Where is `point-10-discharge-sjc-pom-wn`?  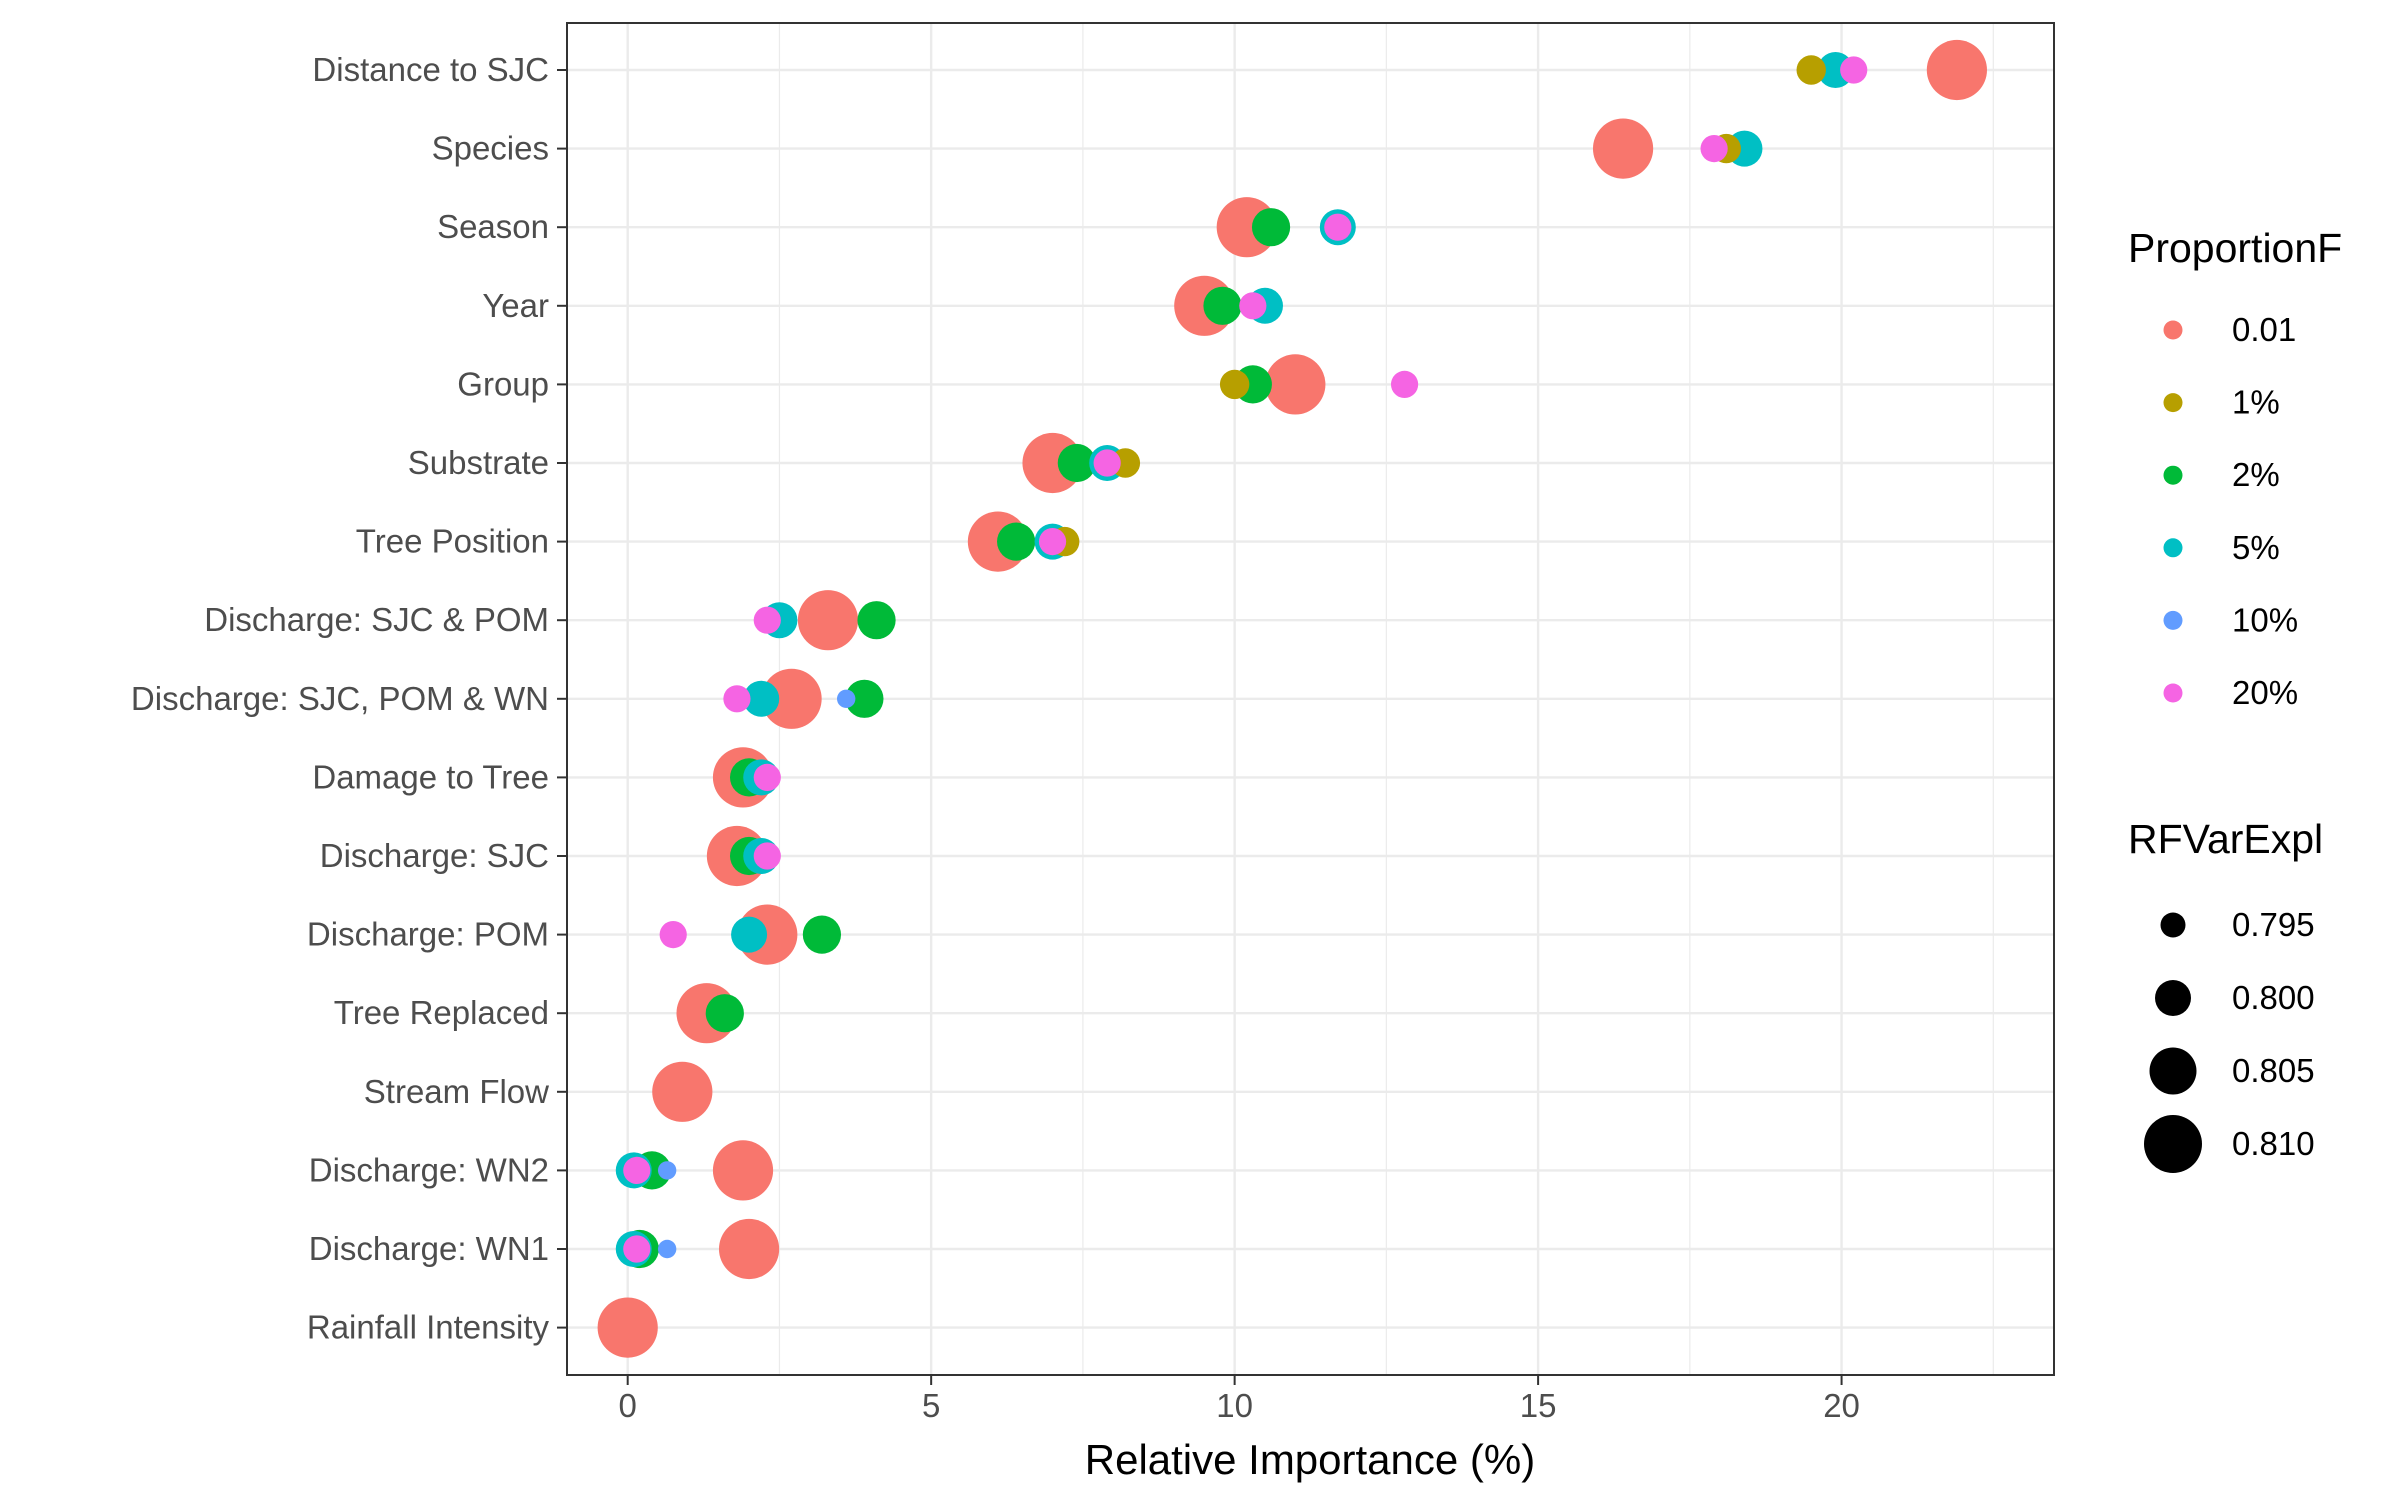 point-10-discharge-sjc-pom-wn is located at coordinates (846, 698).